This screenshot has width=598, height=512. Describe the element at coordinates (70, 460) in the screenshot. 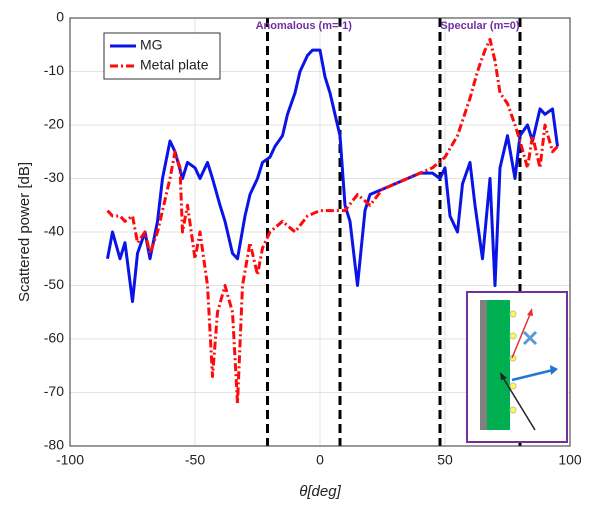

I see `x-tick-label: -100` at that location.